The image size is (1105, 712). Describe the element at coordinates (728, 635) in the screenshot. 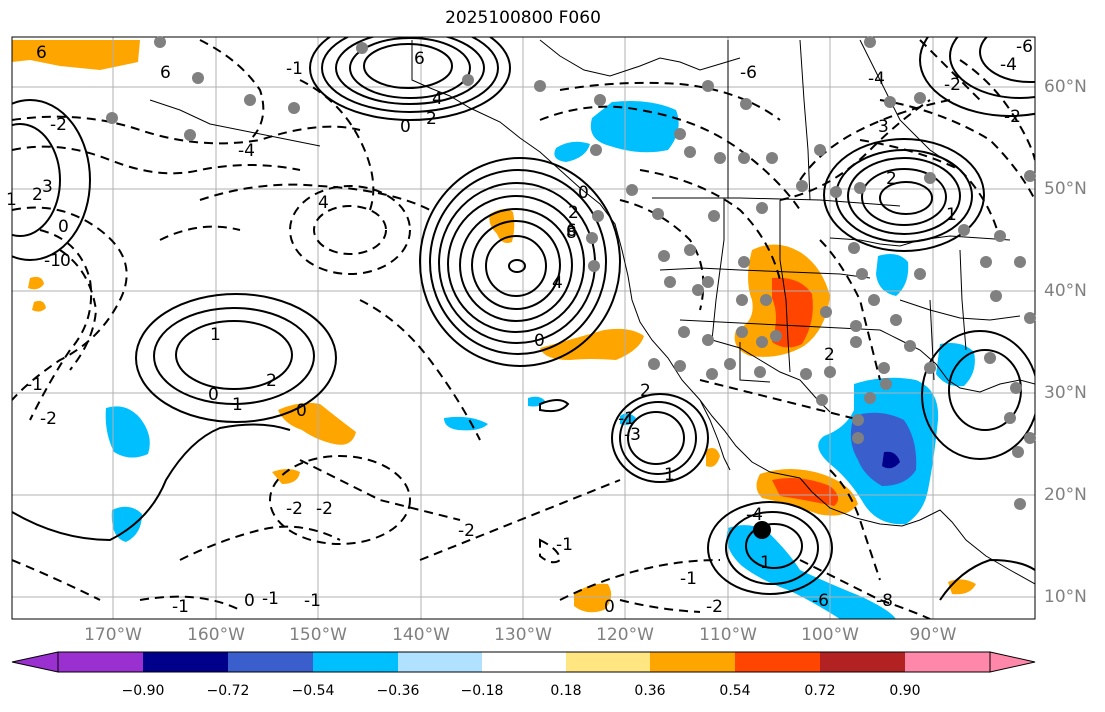

I see `lon-label-110w: 110°W` at that location.